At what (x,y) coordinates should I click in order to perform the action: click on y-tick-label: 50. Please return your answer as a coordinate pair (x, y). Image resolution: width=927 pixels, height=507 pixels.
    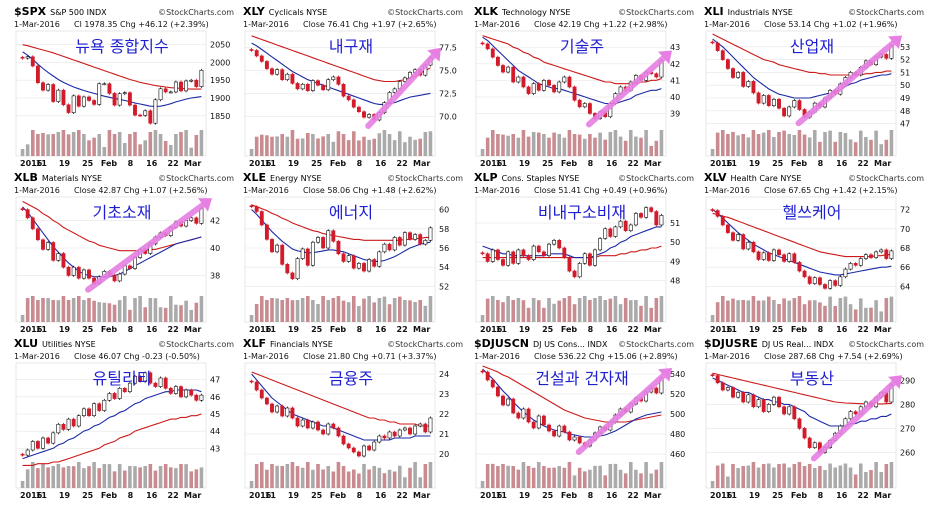
    Looking at the image, I should click on (675, 242).